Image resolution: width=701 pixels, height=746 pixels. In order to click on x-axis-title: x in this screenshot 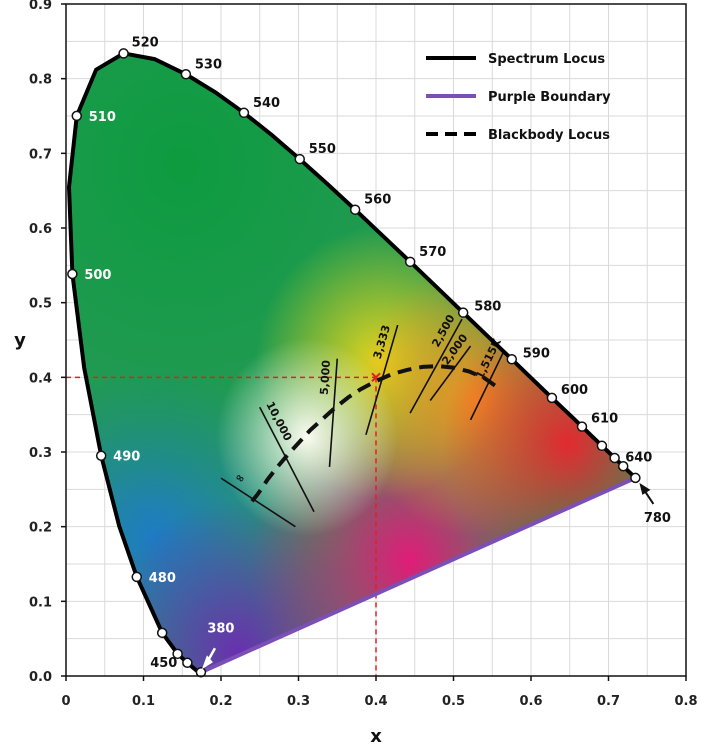, I will do `click(376, 736)`.